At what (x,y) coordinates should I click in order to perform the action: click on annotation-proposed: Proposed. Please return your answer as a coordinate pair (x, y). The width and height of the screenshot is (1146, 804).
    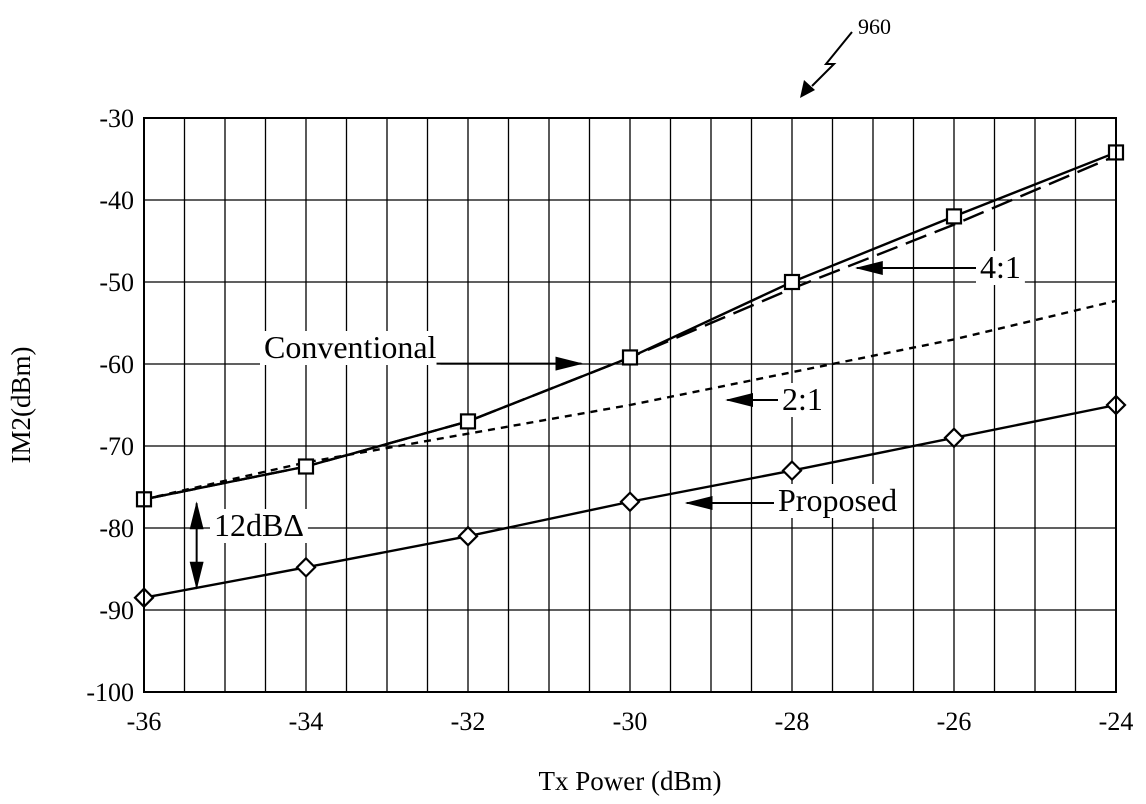
    Looking at the image, I should click on (837, 500).